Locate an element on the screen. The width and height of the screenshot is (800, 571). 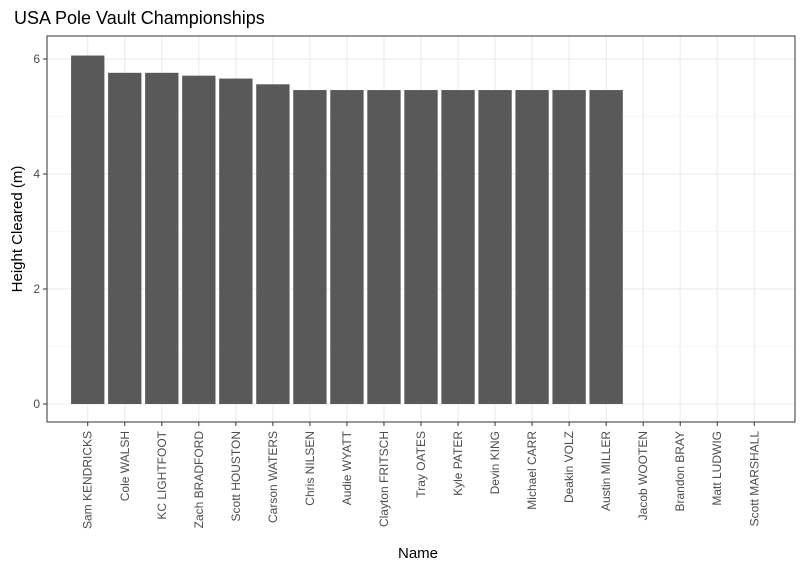
x-tick-label: Deakin VOLZ is located at coordinates (569, 467).